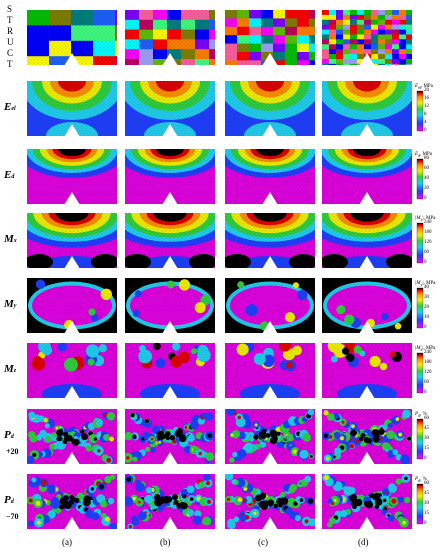 The height and width of the screenshot is (555, 440). I want to click on row-label-sub: el, so click(13, 108).